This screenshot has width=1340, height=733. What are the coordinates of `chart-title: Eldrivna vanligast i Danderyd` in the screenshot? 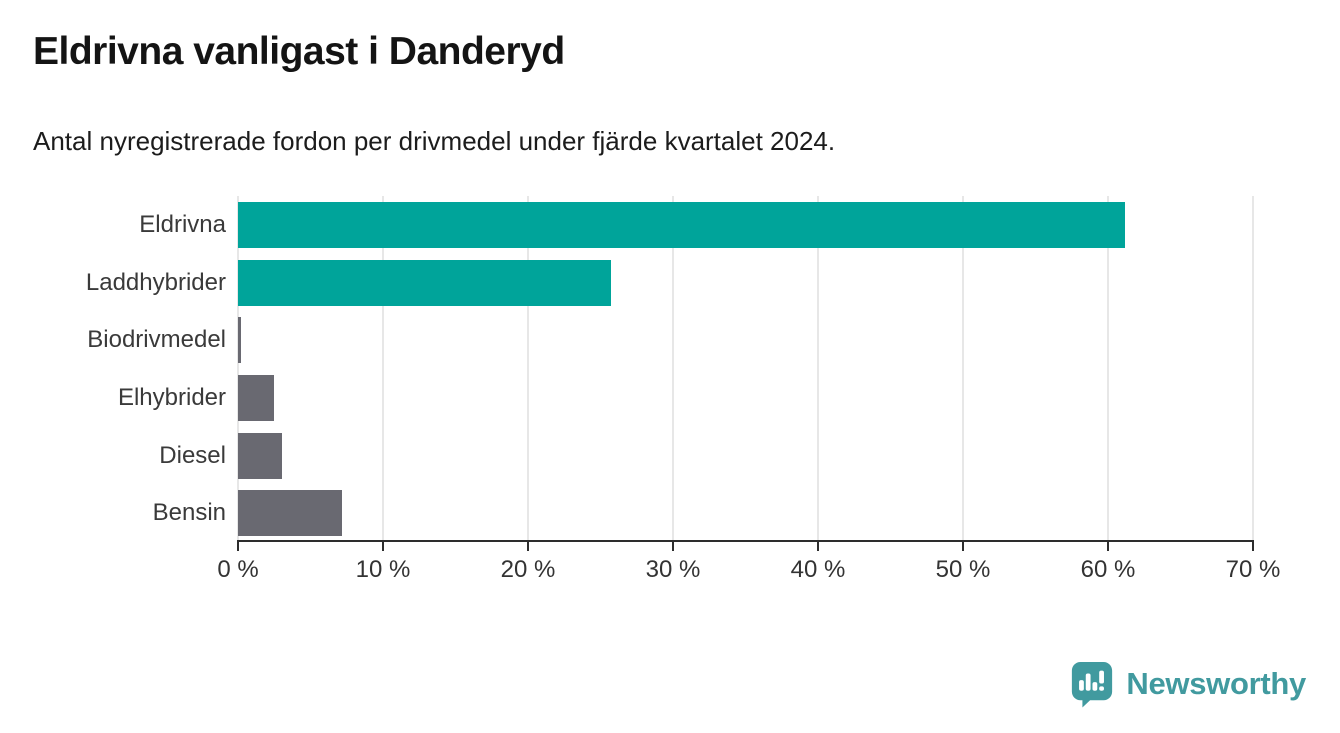 It's located at (299, 51).